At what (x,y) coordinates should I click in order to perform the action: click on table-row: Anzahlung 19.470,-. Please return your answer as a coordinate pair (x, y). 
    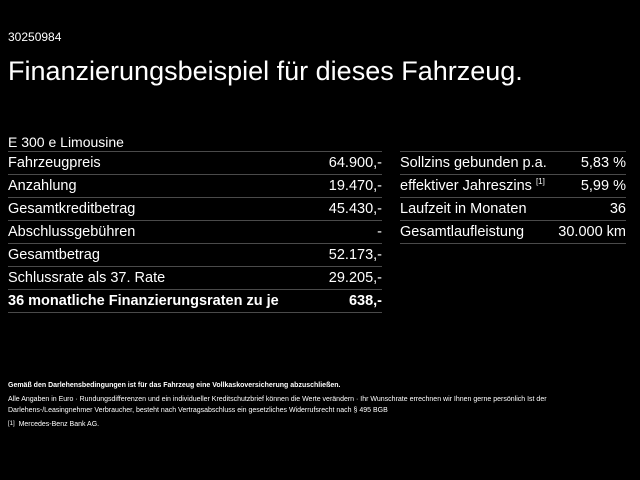
    Looking at the image, I should click on (195, 186).